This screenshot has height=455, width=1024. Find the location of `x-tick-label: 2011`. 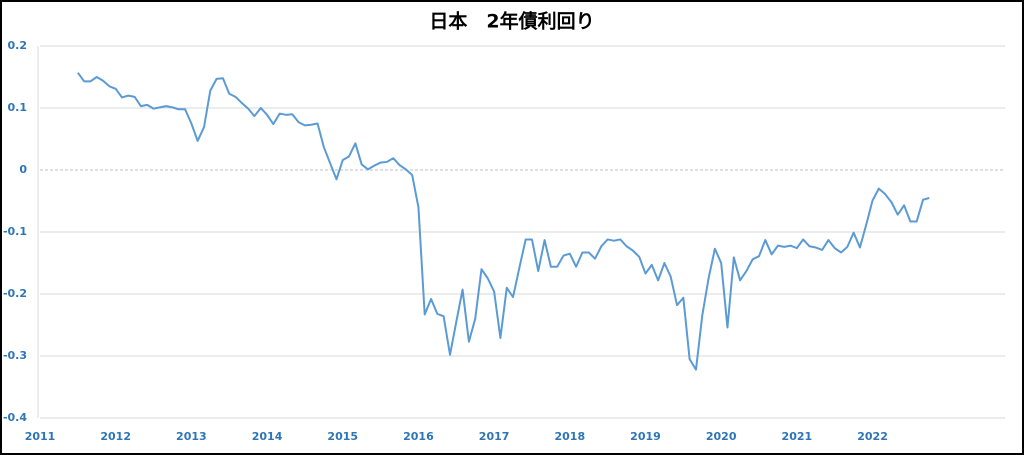

x-tick-label: 2011 is located at coordinates (40, 436).